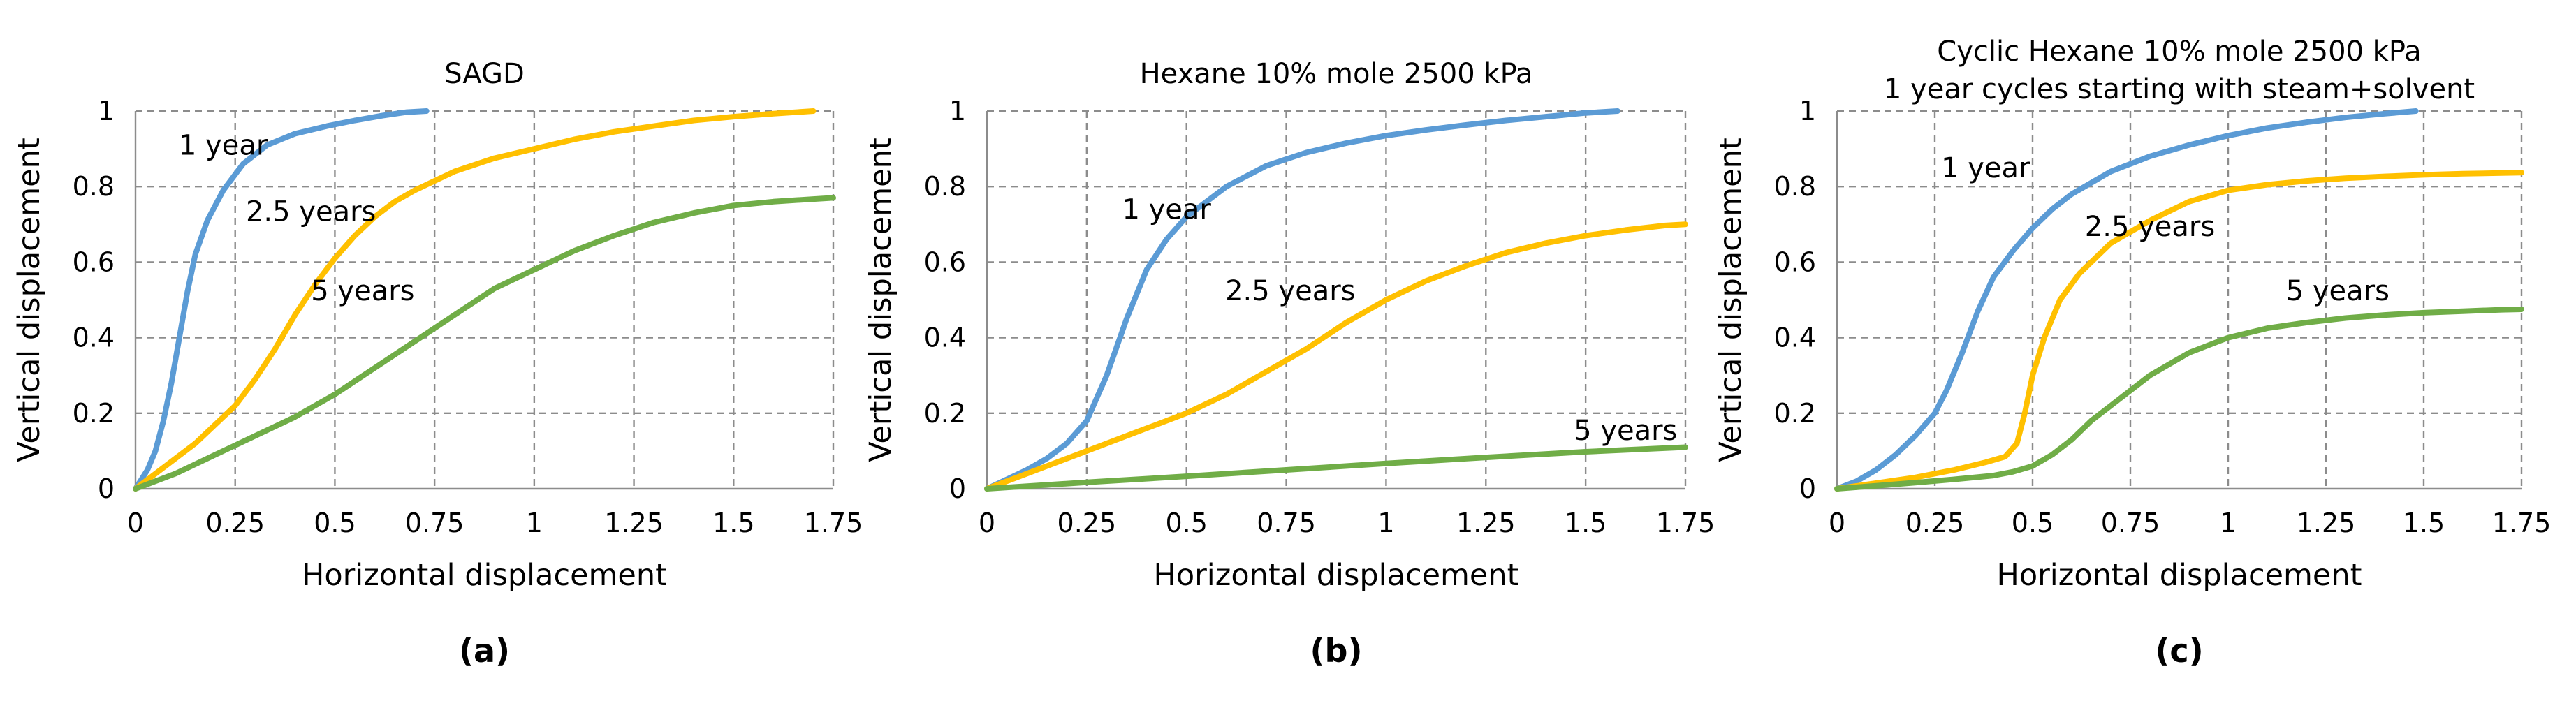  What do you see at coordinates (1336, 74) in the screenshot?
I see `chart-title: Hexane 10% mole 2500 kPa` at bounding box center [1336, 74].